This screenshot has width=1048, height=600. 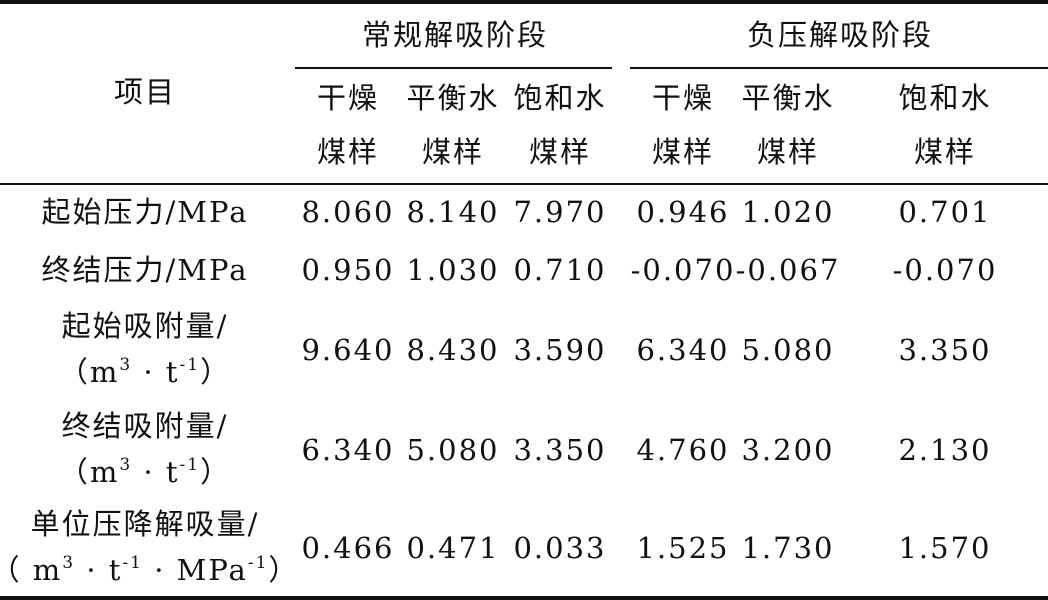 I want to click on cell-value: 0.950, so click(x=348, y=270).